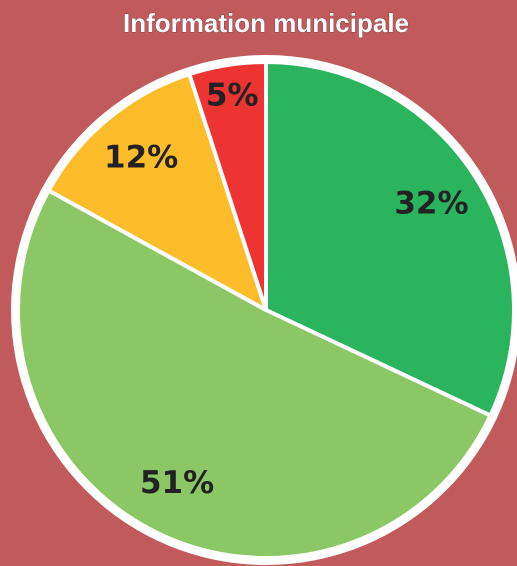 This screenshot has height=566, width=517. Describe the element at coordinates (227, 186) in the screenshot. I see `pie-slice` at that location.